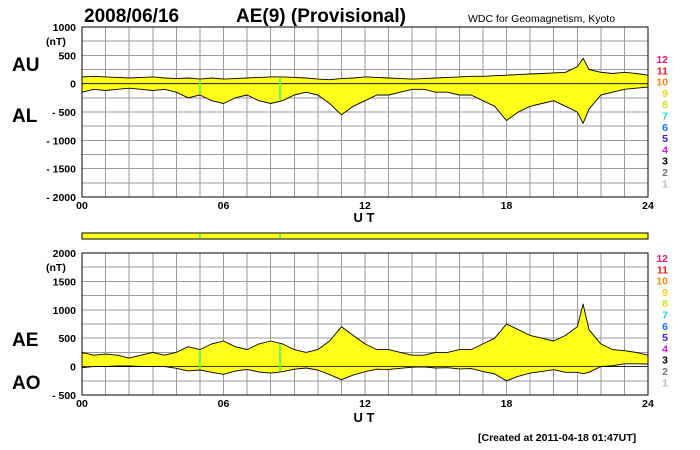 This screenshot has width=700, height=450. What do you see at coordinates (26, 383) in the screenshot?
I see `ao-label: AO` at bounding box center [26, 383].